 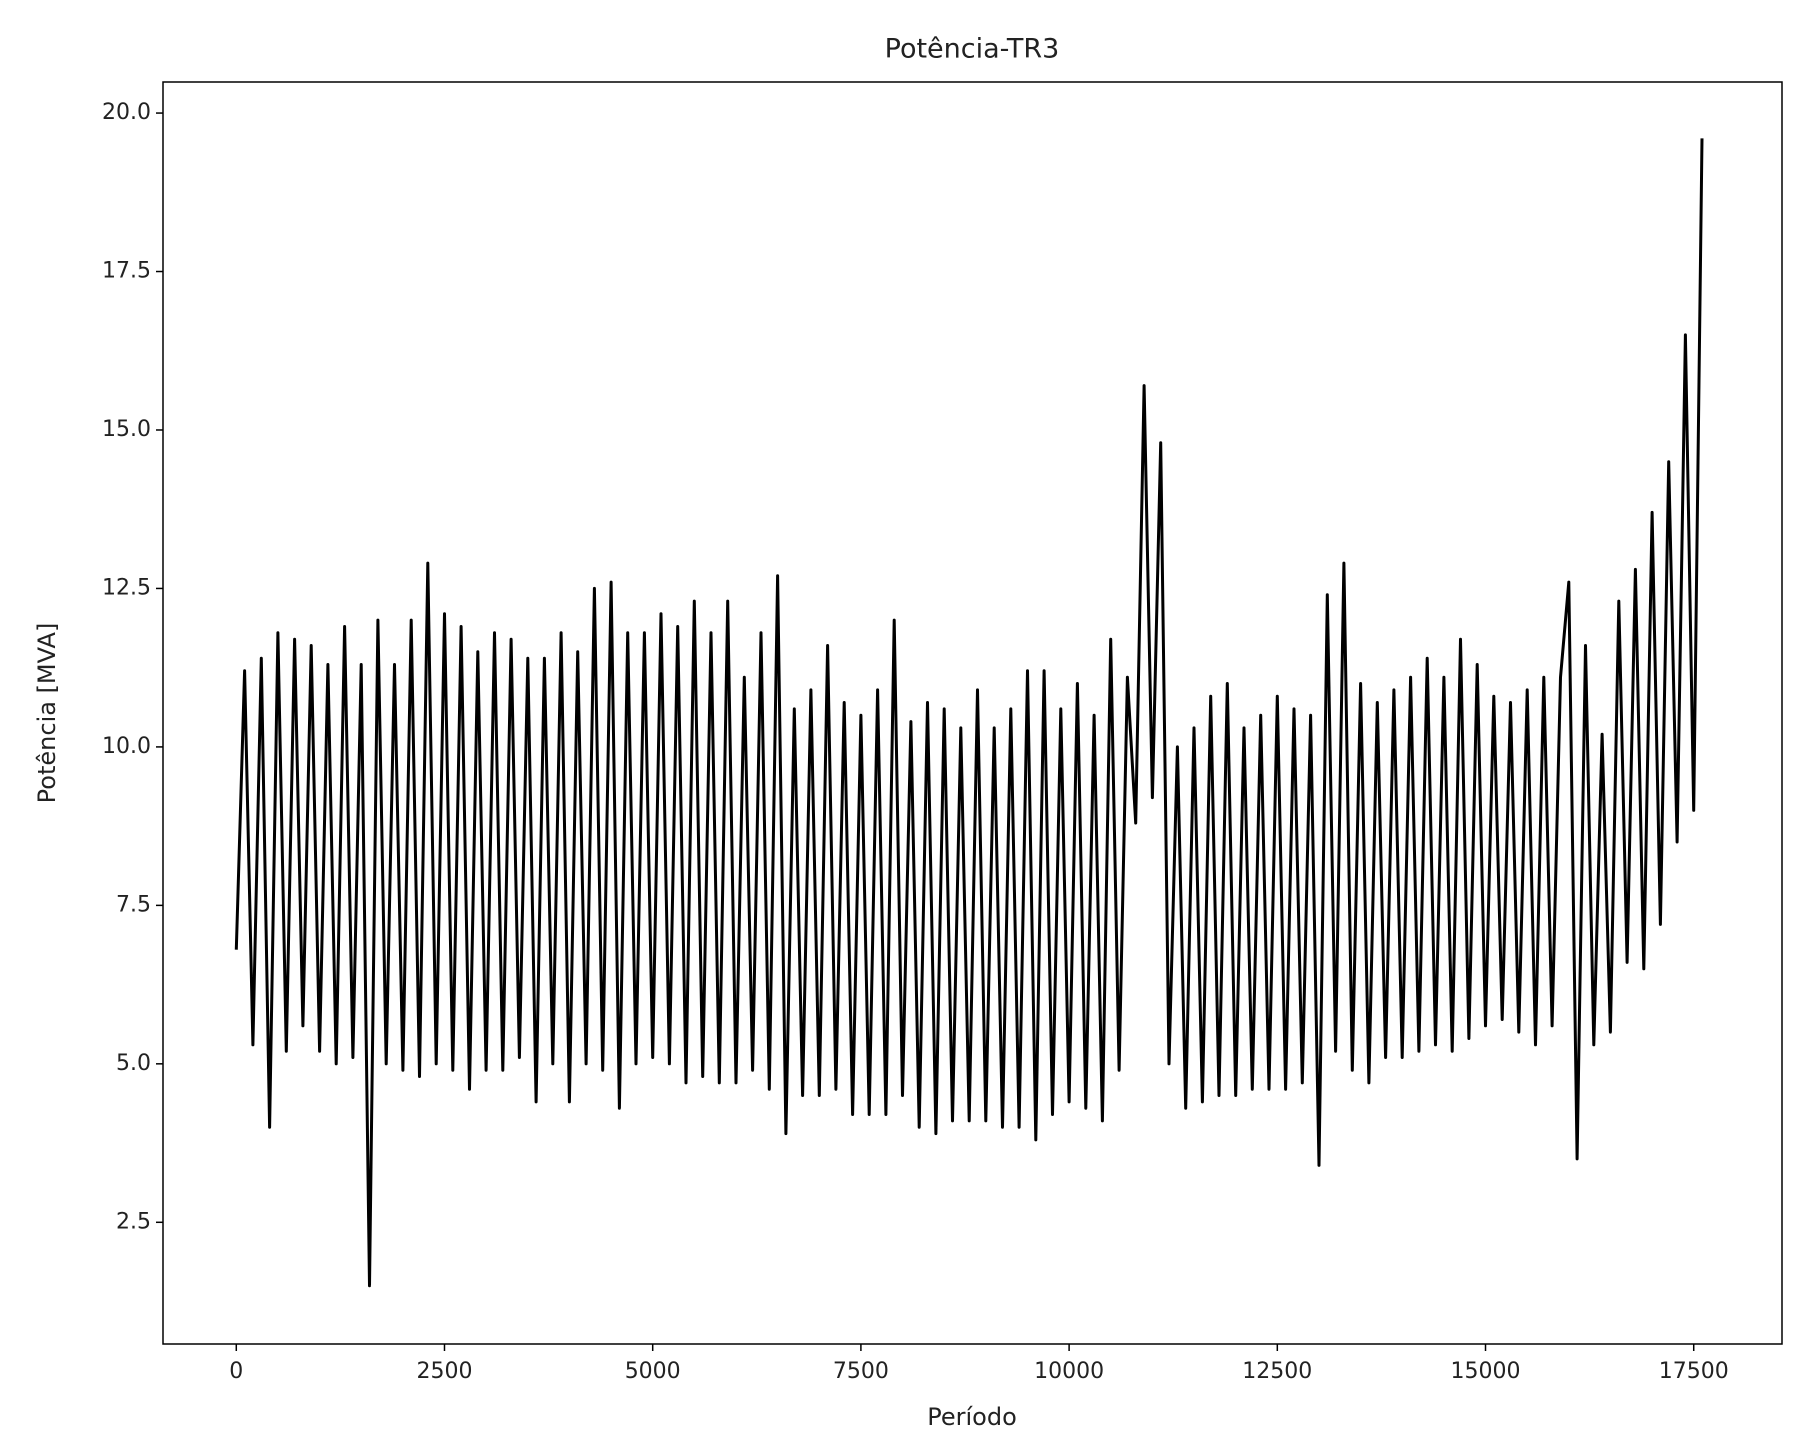 What do you see at coordinates (1069, 1371) in the screenshot?
I see `x-tick-label: 10000` at bounding box center [1069, 1371].